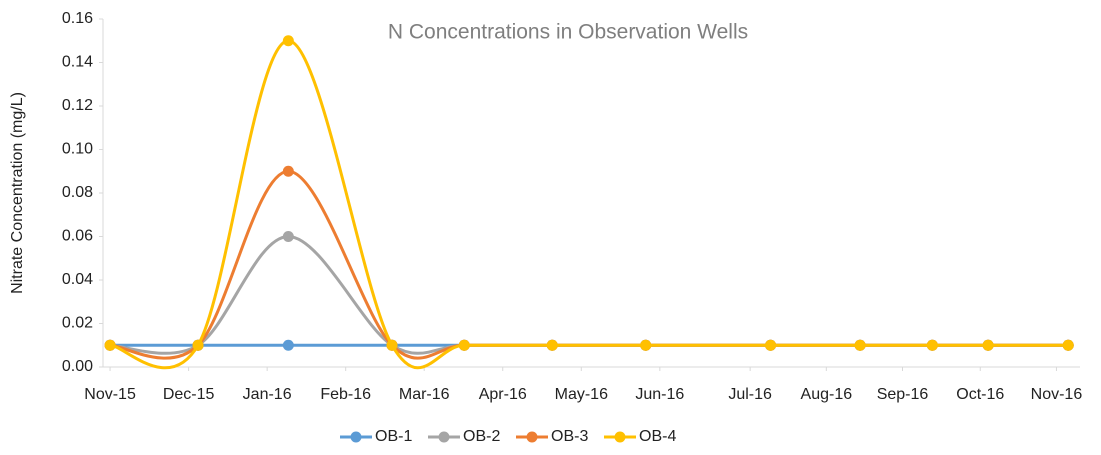 Image resolution: width=1101 pixels, height=455 pixels. I want to click on x-tick-label: Jan-16, so click(267, 394).